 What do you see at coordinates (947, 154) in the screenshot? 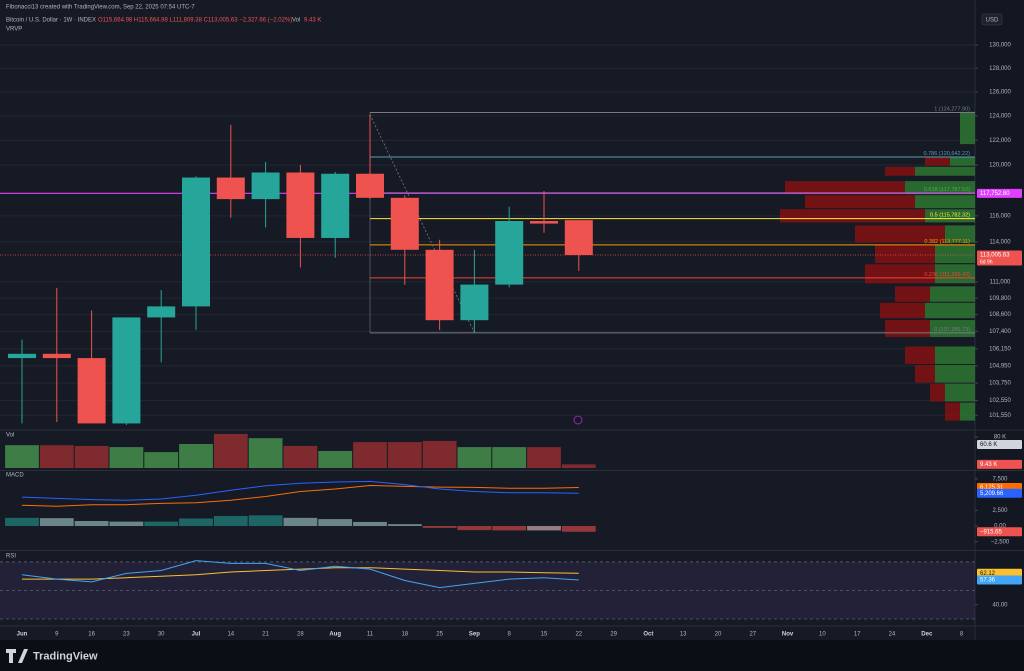
I see `fib-label: 0.786 (120,642.22)` at bounding box center [947, 154].